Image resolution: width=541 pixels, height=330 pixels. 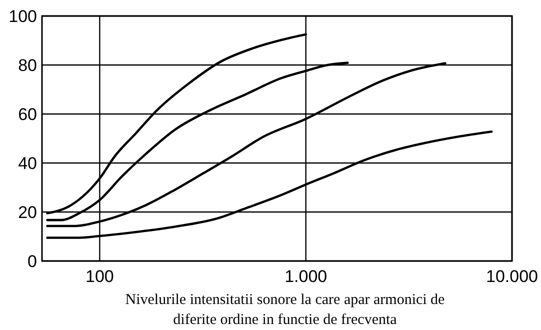 What do you see at coordinates (27, 66) in the screenshot?
I see `y-tick-label: 80` at bounding box center [27, 66].